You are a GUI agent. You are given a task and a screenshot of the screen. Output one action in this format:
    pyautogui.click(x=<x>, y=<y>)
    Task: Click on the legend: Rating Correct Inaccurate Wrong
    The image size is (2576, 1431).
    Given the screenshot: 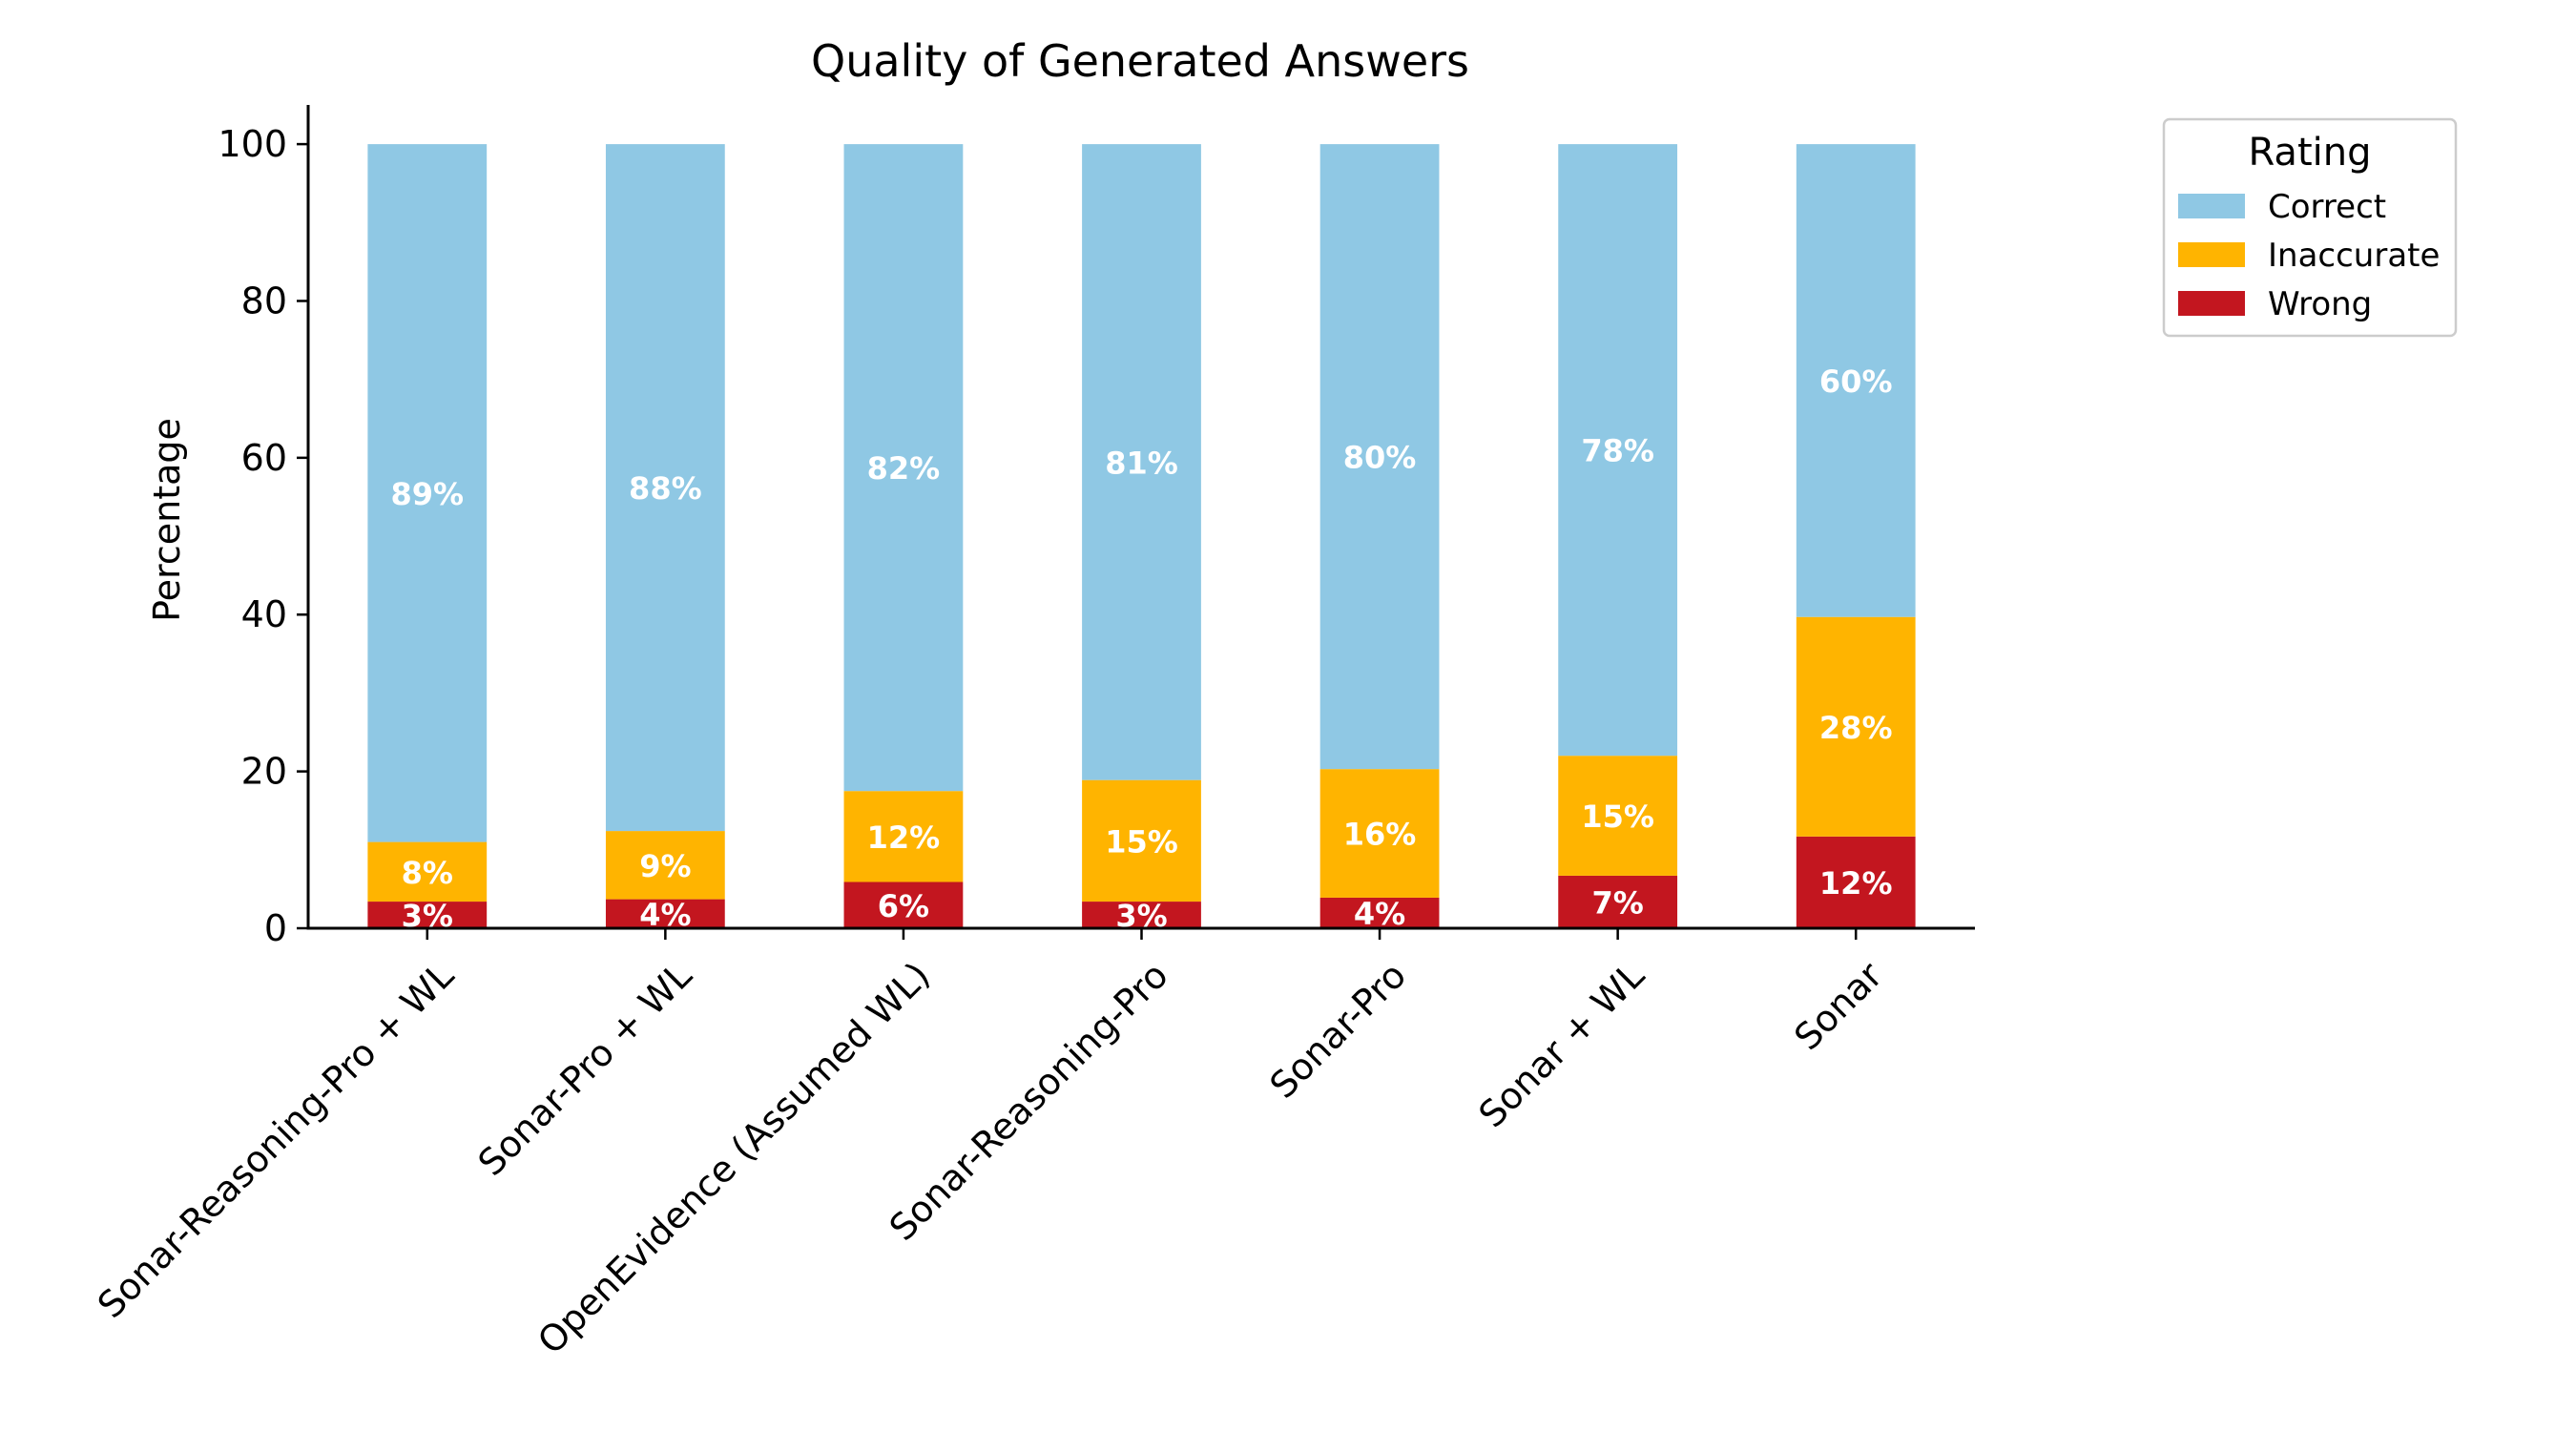 What is the action you would take?
    pyautogui.click(x=2310, y=227)
    